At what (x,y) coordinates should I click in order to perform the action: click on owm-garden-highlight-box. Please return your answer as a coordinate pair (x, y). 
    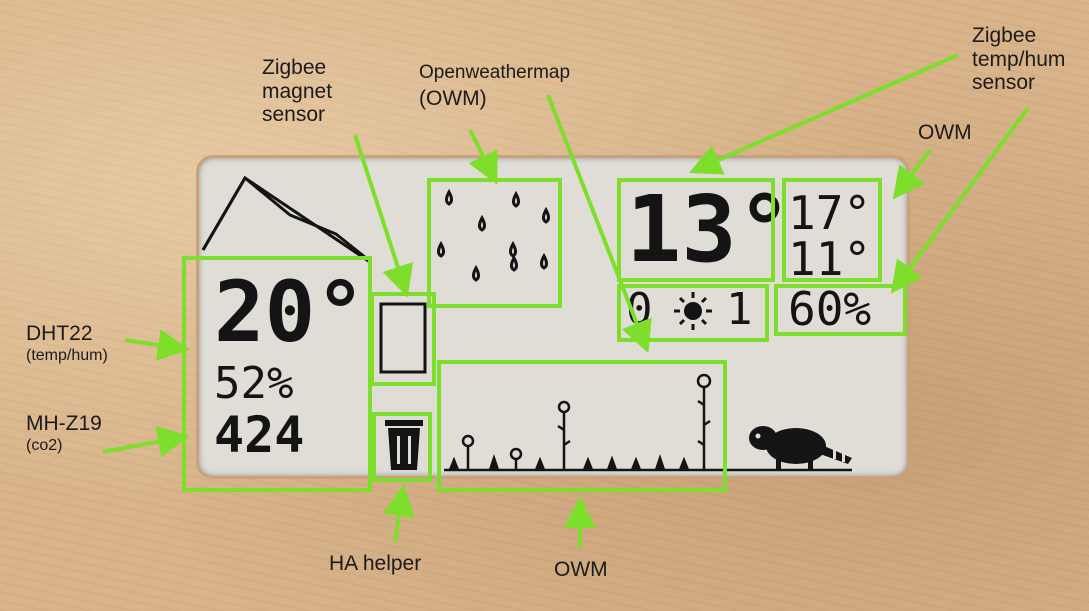
    Looking at the image, I should click on (582, 426).